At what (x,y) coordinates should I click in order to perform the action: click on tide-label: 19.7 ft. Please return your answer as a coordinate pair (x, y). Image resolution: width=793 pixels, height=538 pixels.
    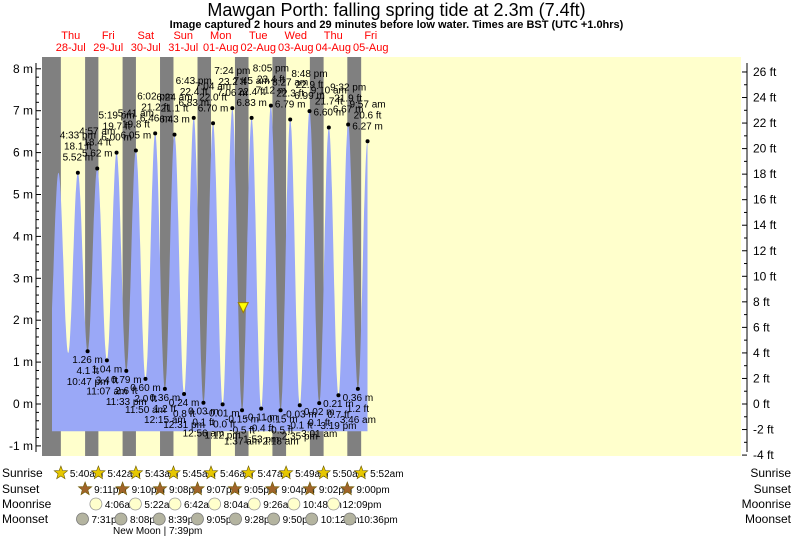
    Looking at the image, I should click on (117, 127).